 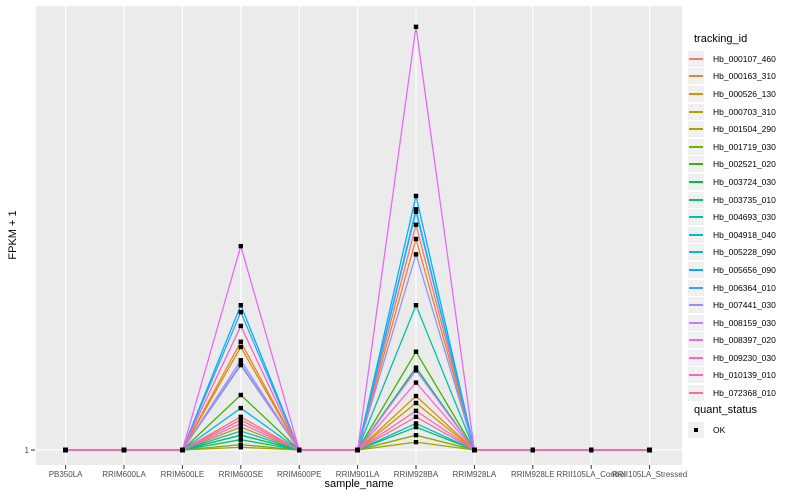 What do you see at coordinates (299, 474) in the screenshot?
I see `x-tick-label: RRIM600PE` at bounding box center [299, 474].